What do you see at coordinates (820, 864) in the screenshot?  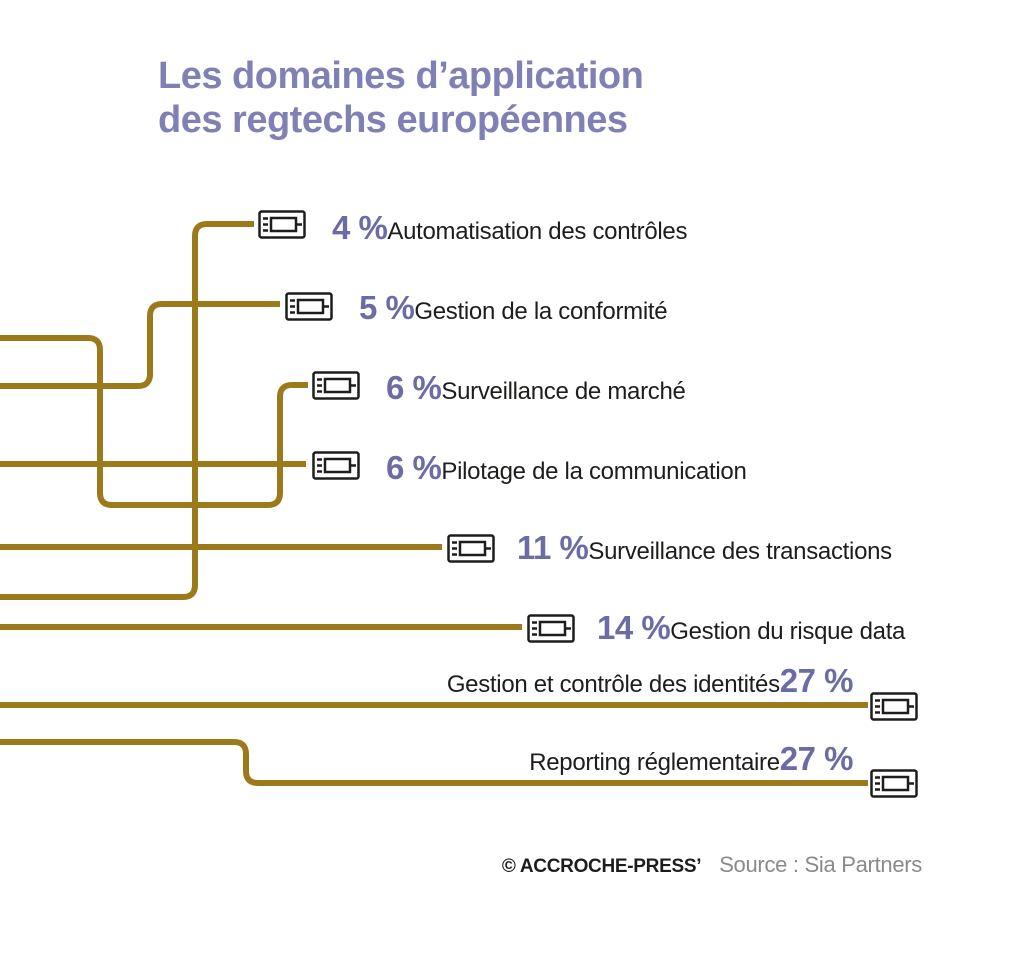 I see `source-text: Source : Sia Partners` at bounding box center [820, 864].